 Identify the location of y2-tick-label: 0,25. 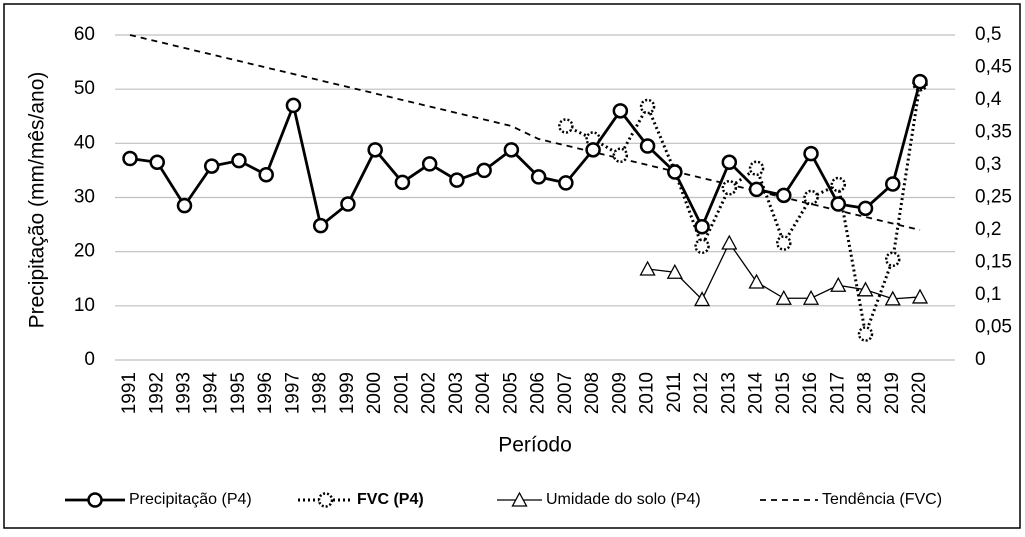
(993, 197).